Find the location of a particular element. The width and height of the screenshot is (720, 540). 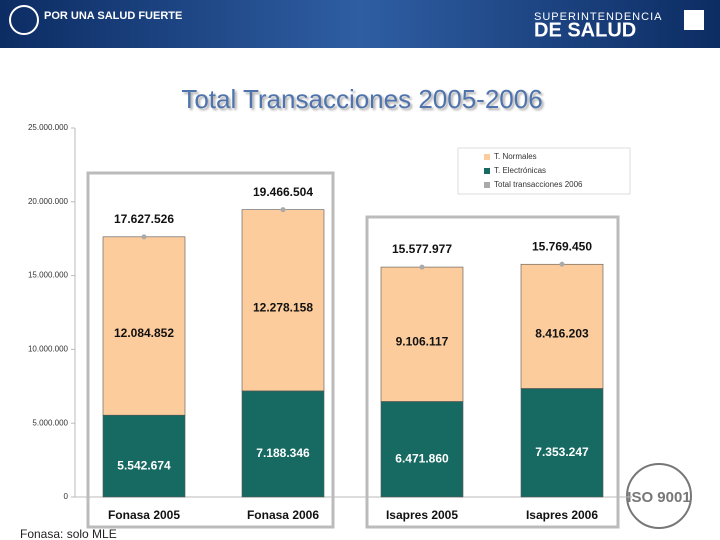

data-label: 17.627.526 is located at coordinates (144, 219).